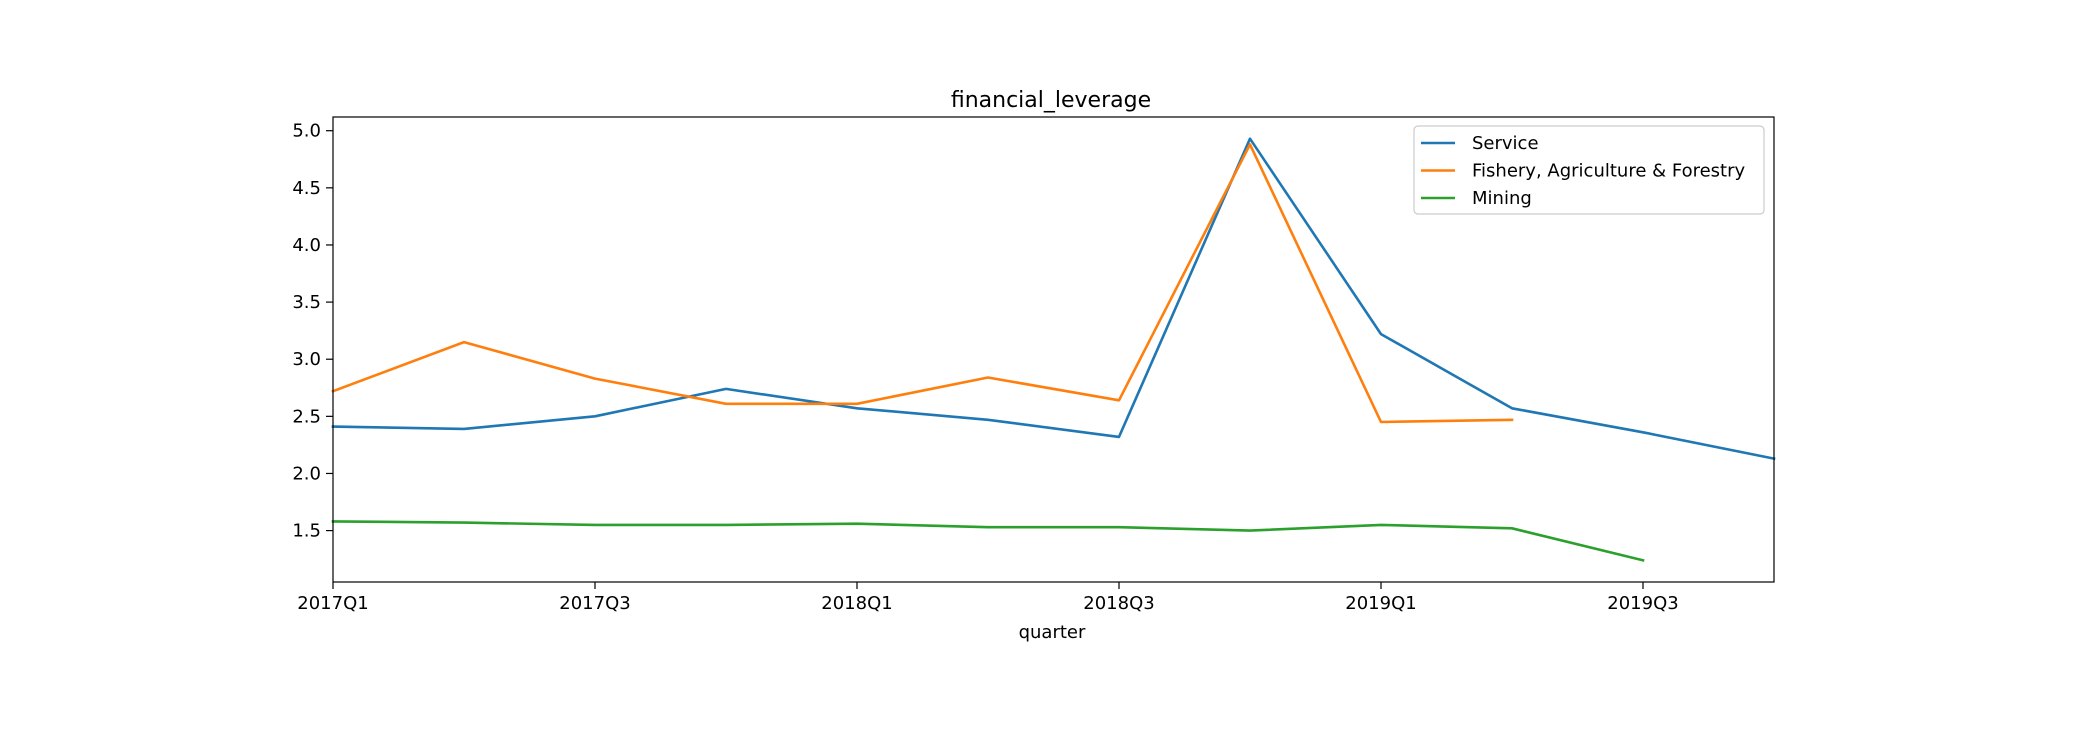  I want to click on x-tick-label: 2018Q3, so click(1118, 603).